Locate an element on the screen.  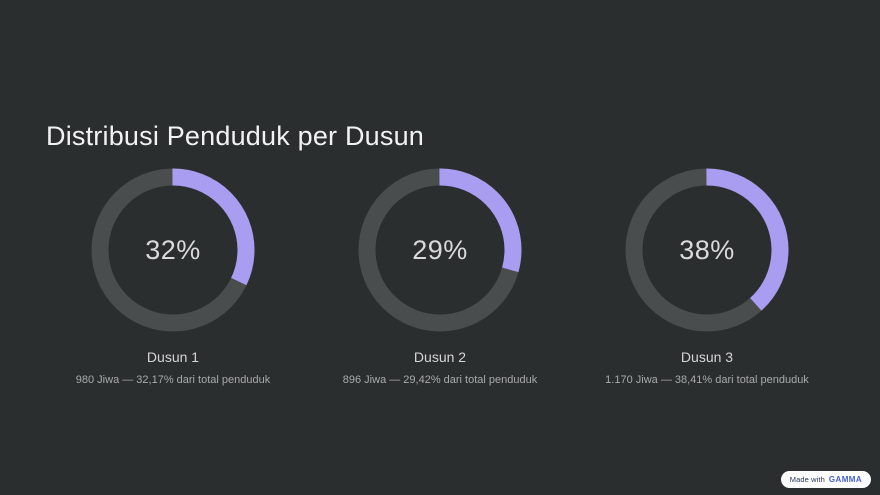
percent-label: 38% is located at coordinates (707, 249).